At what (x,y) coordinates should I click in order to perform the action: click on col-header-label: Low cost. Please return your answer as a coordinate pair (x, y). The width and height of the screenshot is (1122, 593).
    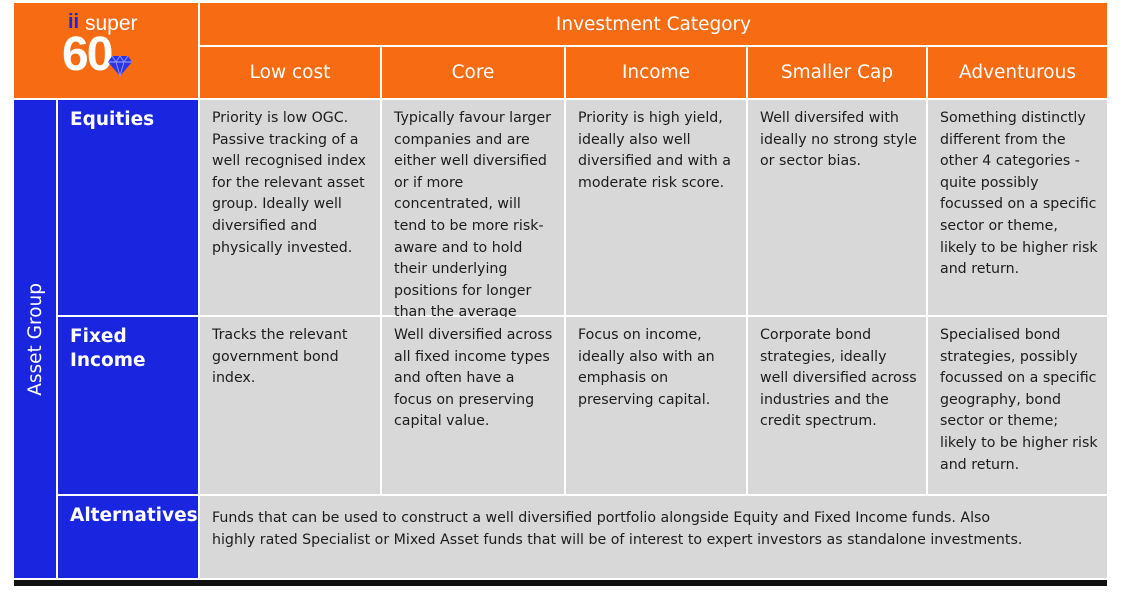
    Looking at the image, I should click on (290, 72).